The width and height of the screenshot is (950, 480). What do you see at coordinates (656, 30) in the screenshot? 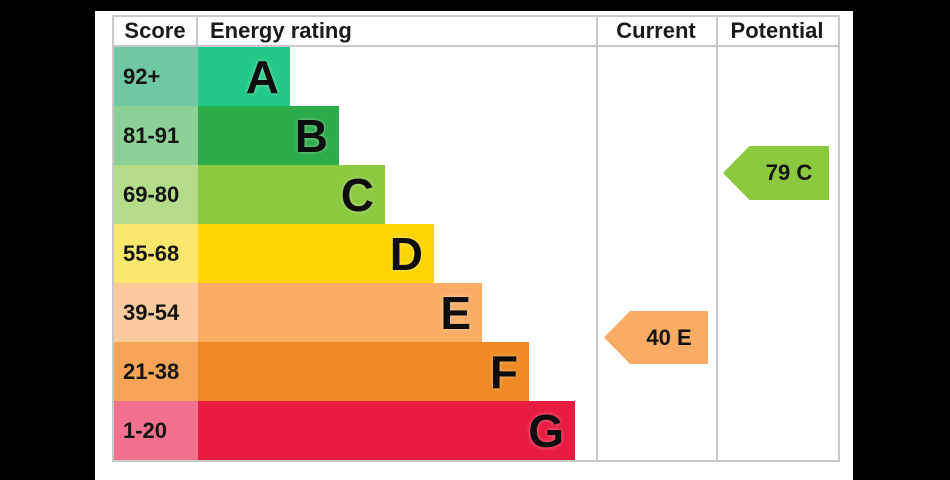
I see `current-column-header: Current` at bounding box center [656, 30].